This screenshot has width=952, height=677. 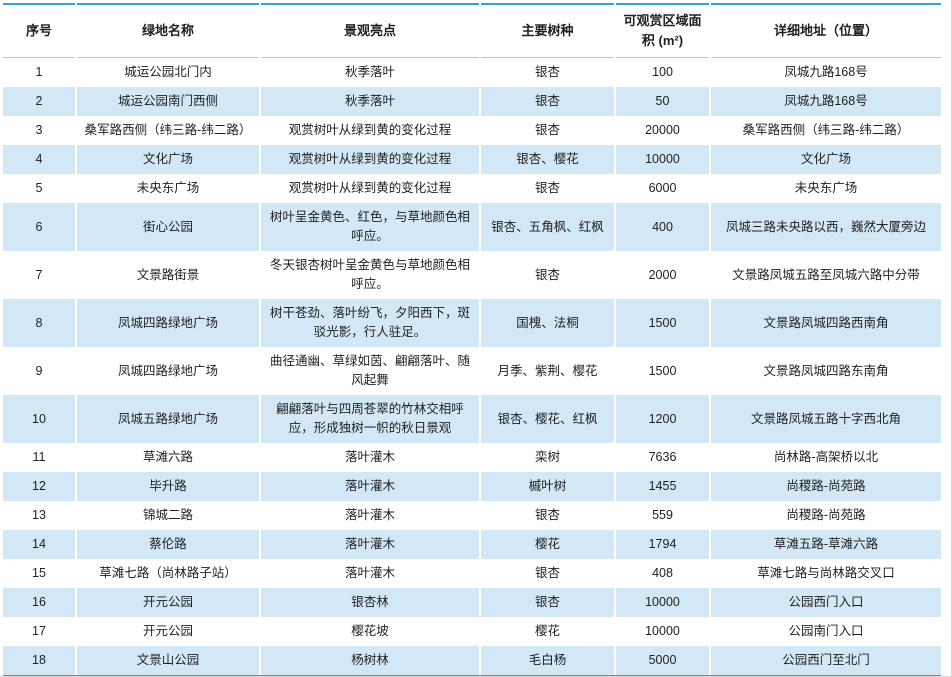 What do you see at coordinates (547, 31) in the screenshot?
I see `col-header-species: 主要树种` at bounding box center [547, 31].